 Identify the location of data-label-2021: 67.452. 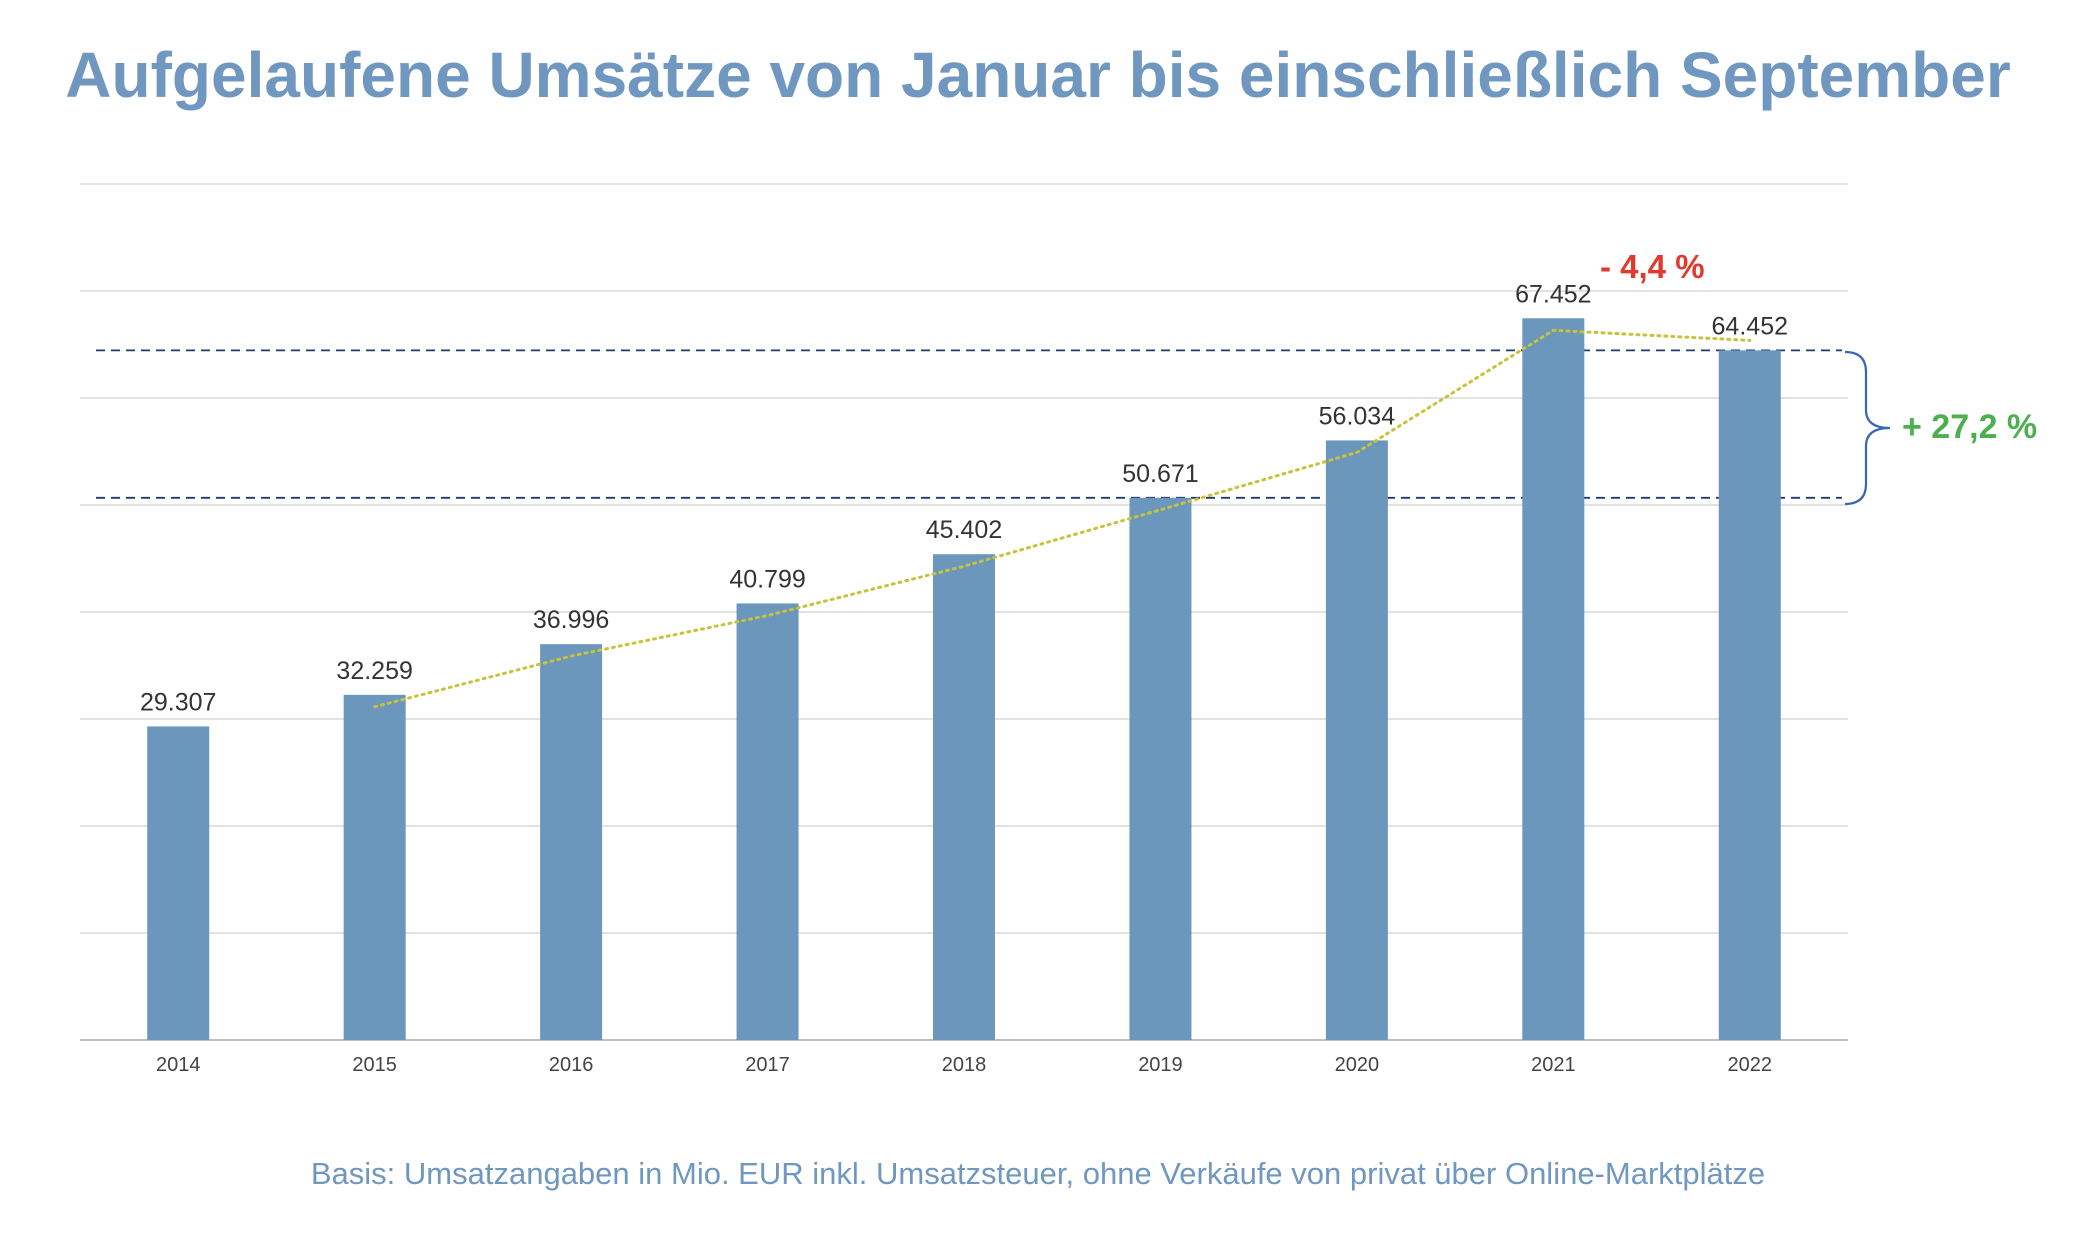
(1553, 294).